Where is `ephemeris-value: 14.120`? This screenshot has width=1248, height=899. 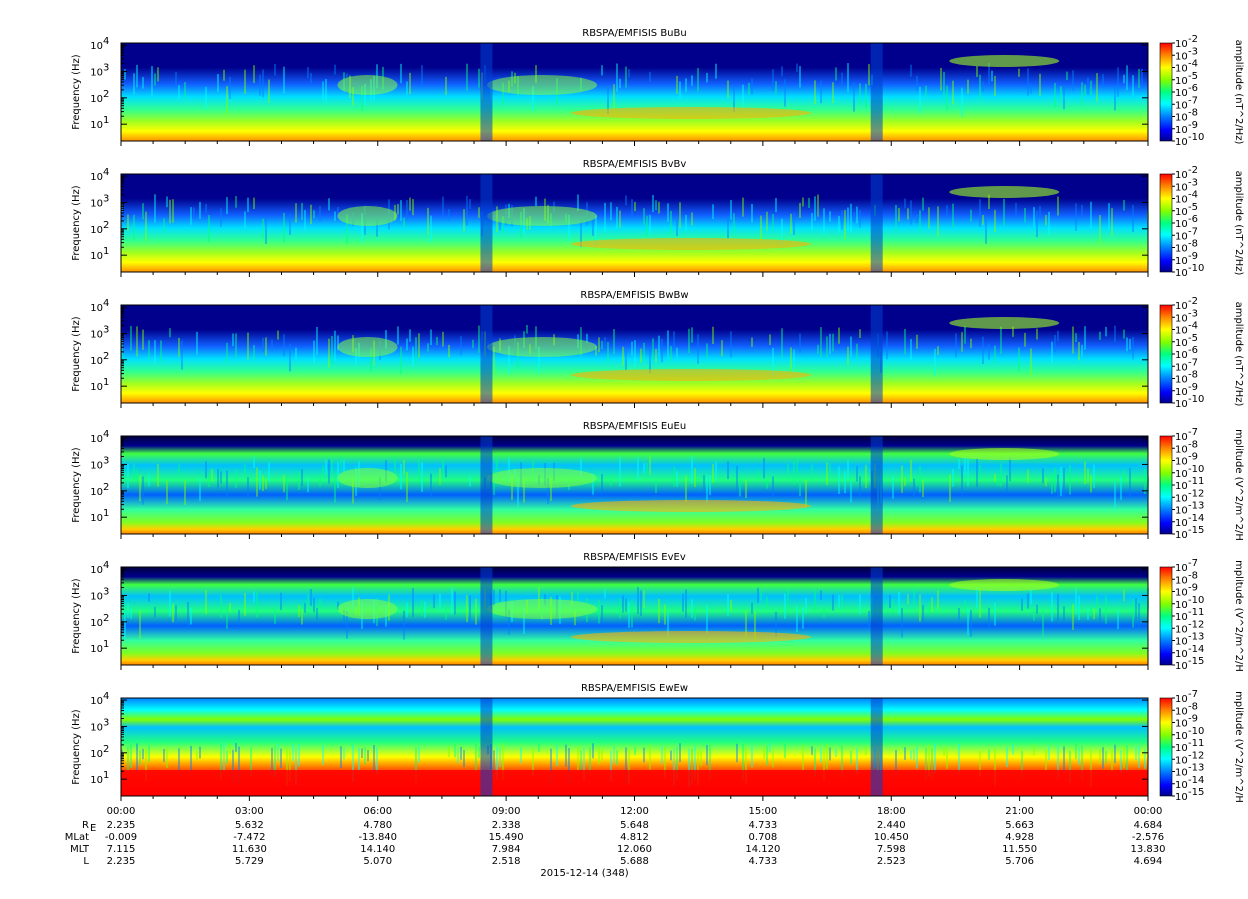
ephemeris-value: 14.120 is located at coordinates (762, 849).